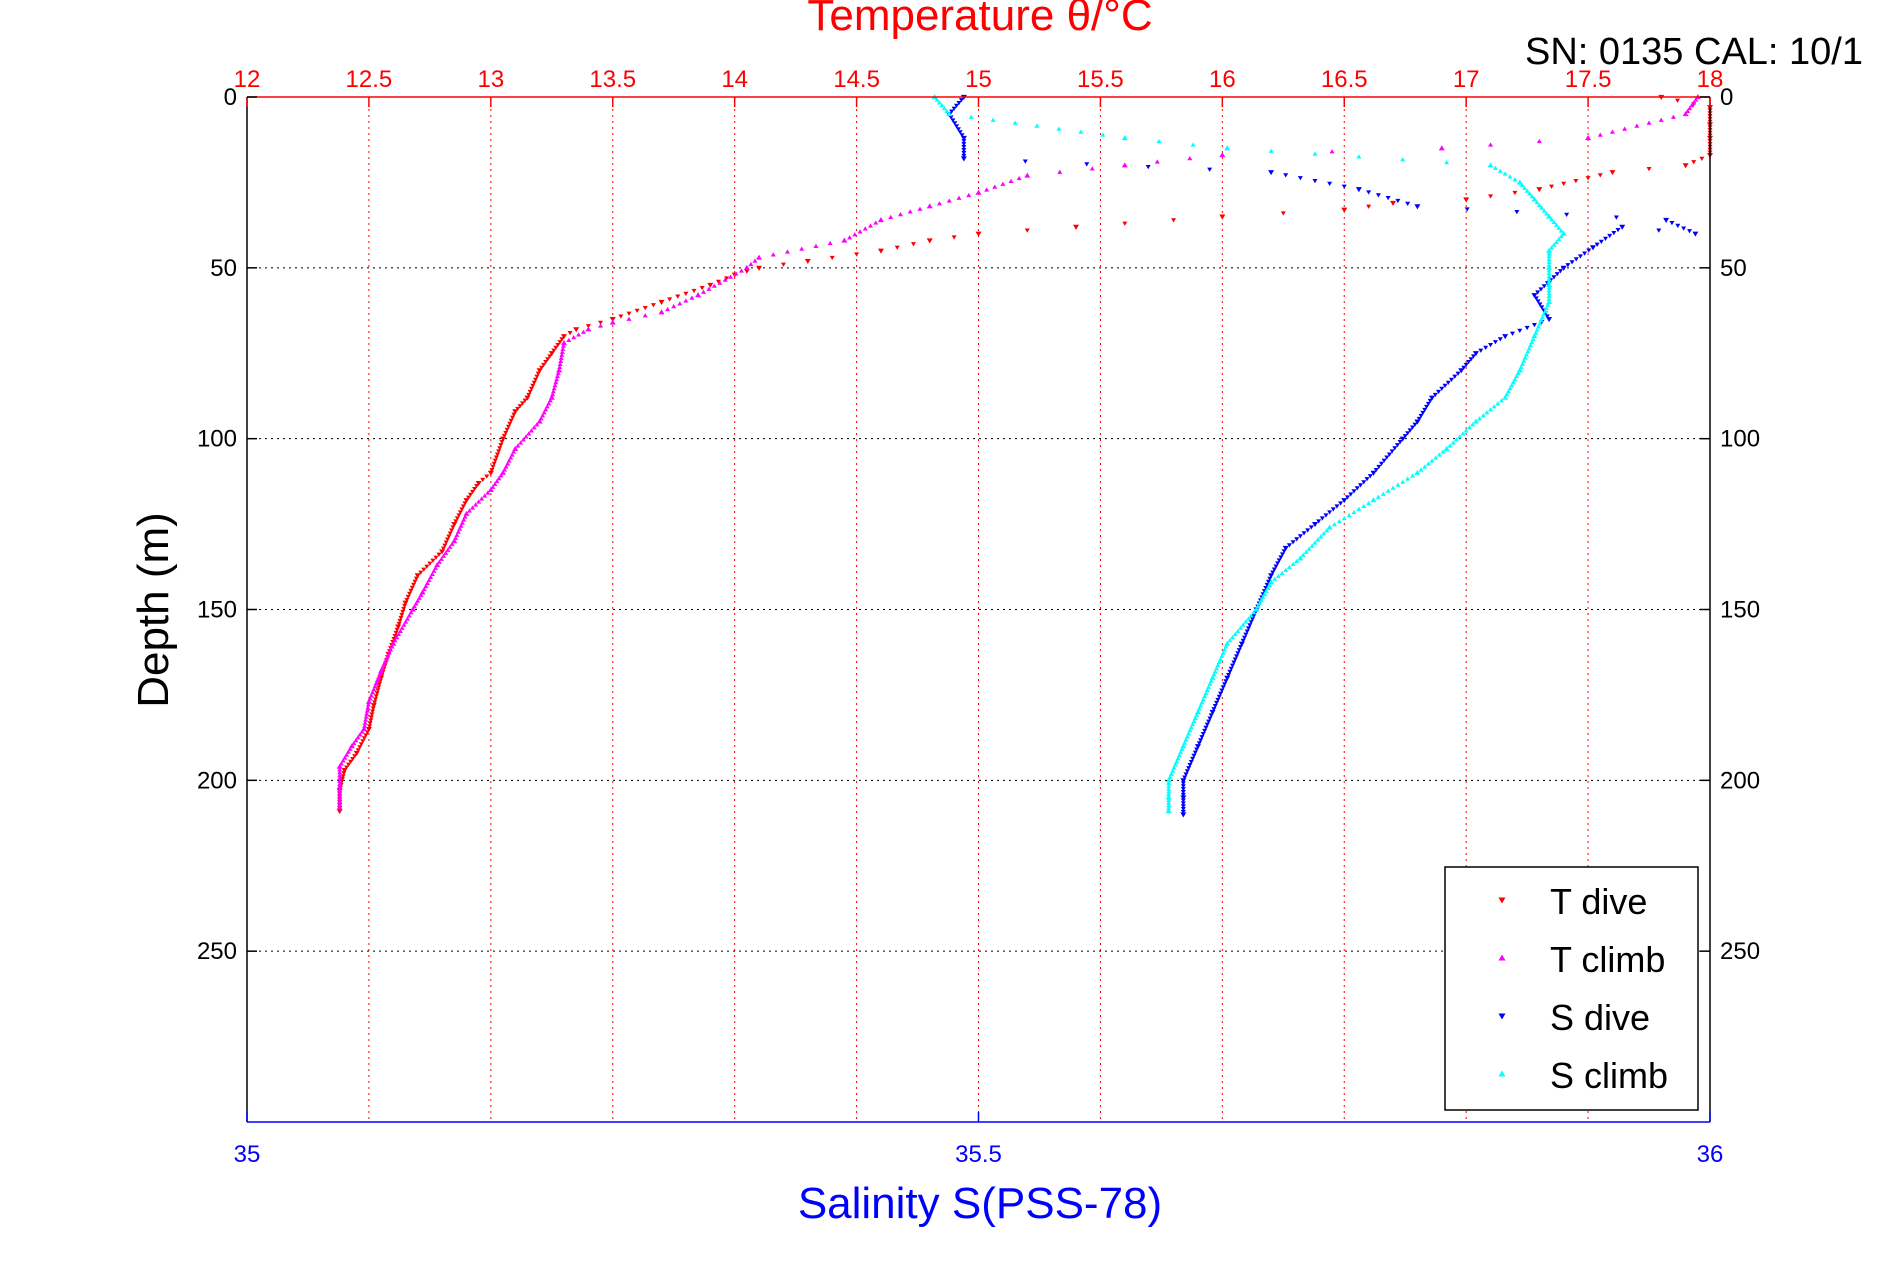  Describe the element at coordinates (217, 780) in the screenshot. I see `y-tick-label-left: 200` at that location.